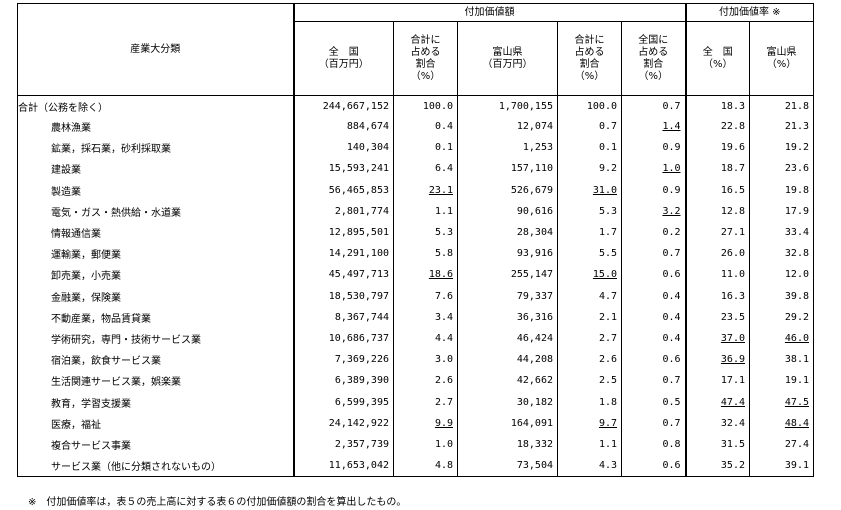 The image size is (841, 510). I want to click on header-toyama: 富山県 （百万円）, so click(507, 58).